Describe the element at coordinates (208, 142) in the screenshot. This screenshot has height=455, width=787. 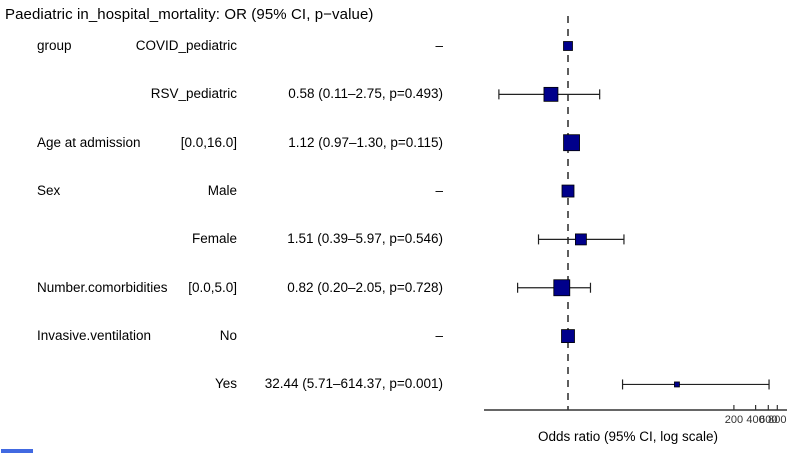
I see `level-label: [0.0,16.0]` at that location.